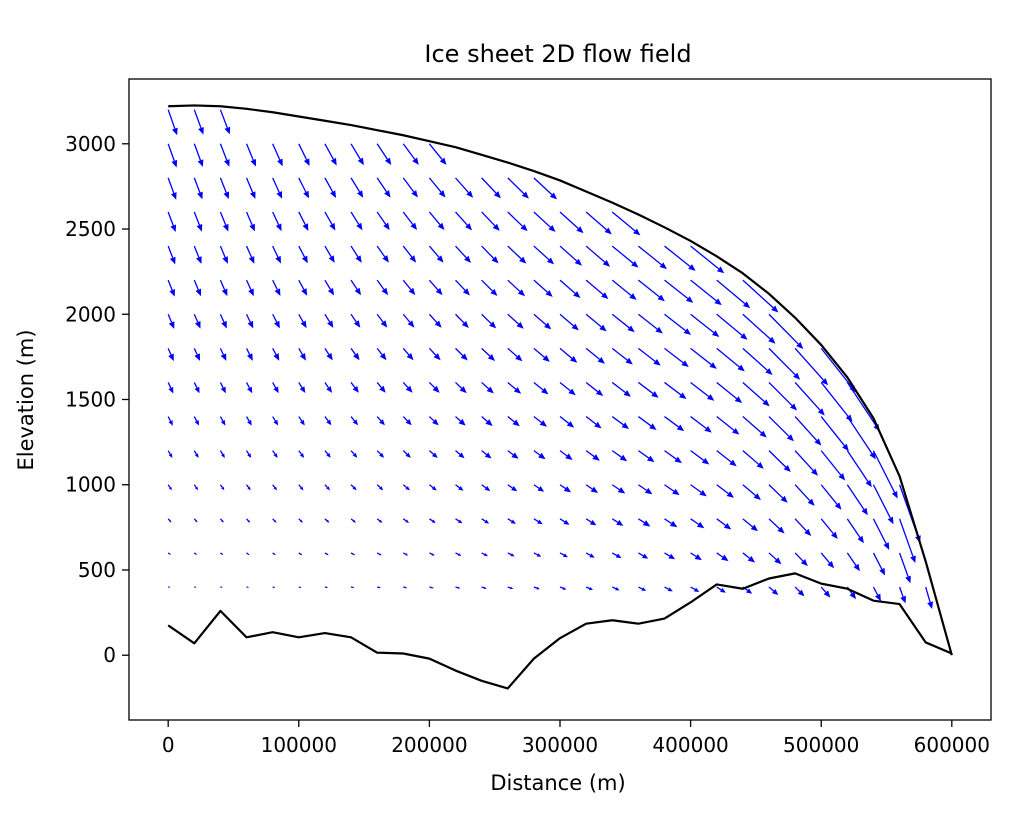 This screenshot has width=1028, height=816. What do you see at coordinates (299, 745) in the screenshot?
I see `x-tick-label: 100000` at bounding box center [299, 745].